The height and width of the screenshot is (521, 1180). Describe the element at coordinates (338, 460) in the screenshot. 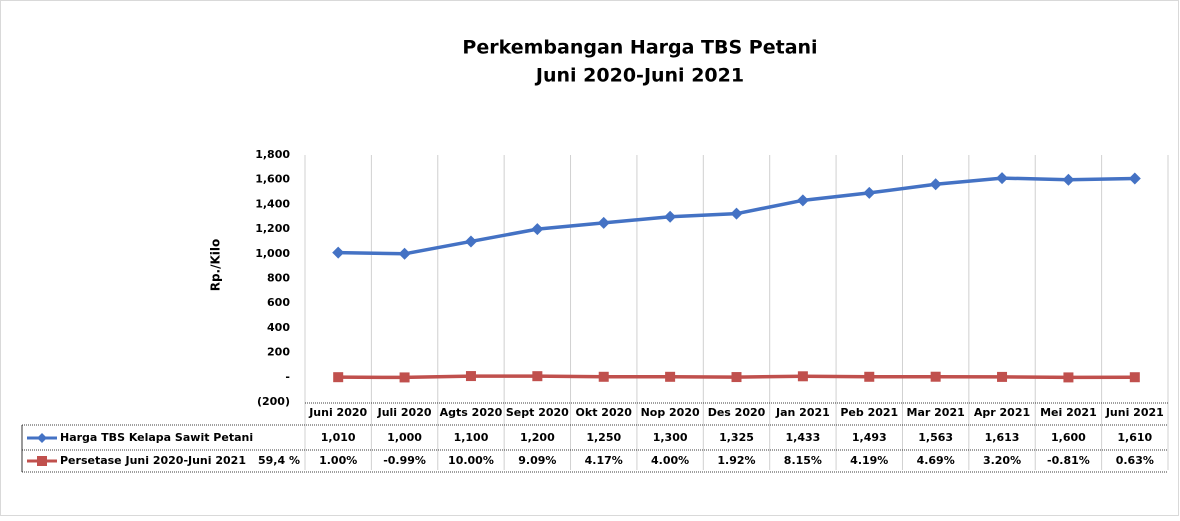

I see `table-cell: 1.00%` at that location.